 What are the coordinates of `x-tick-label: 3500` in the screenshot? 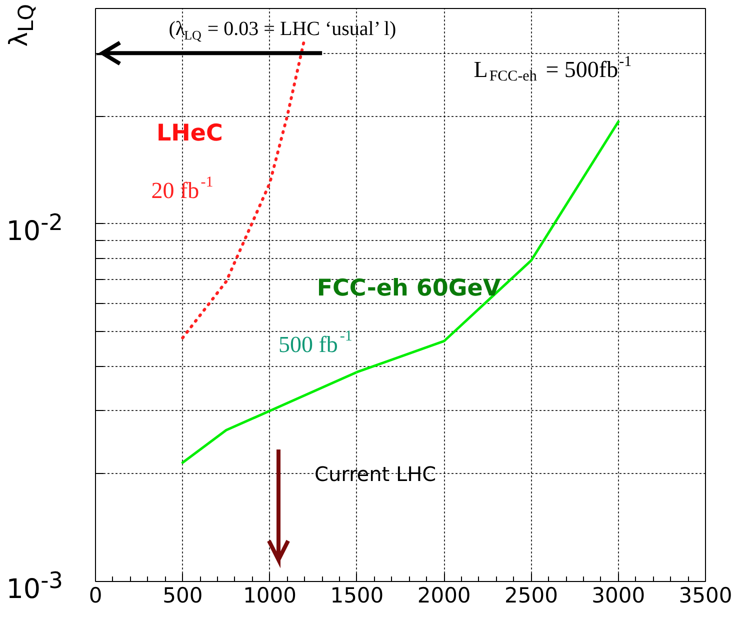 It's located at (705, 596).